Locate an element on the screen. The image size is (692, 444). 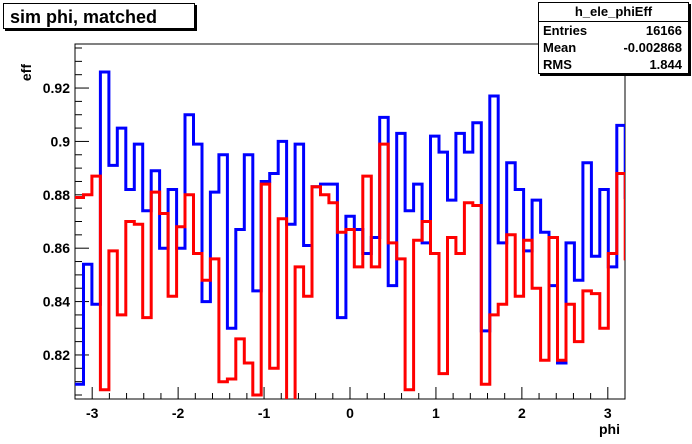
x-tick-label: 0 is located at coordinates (350, 413).